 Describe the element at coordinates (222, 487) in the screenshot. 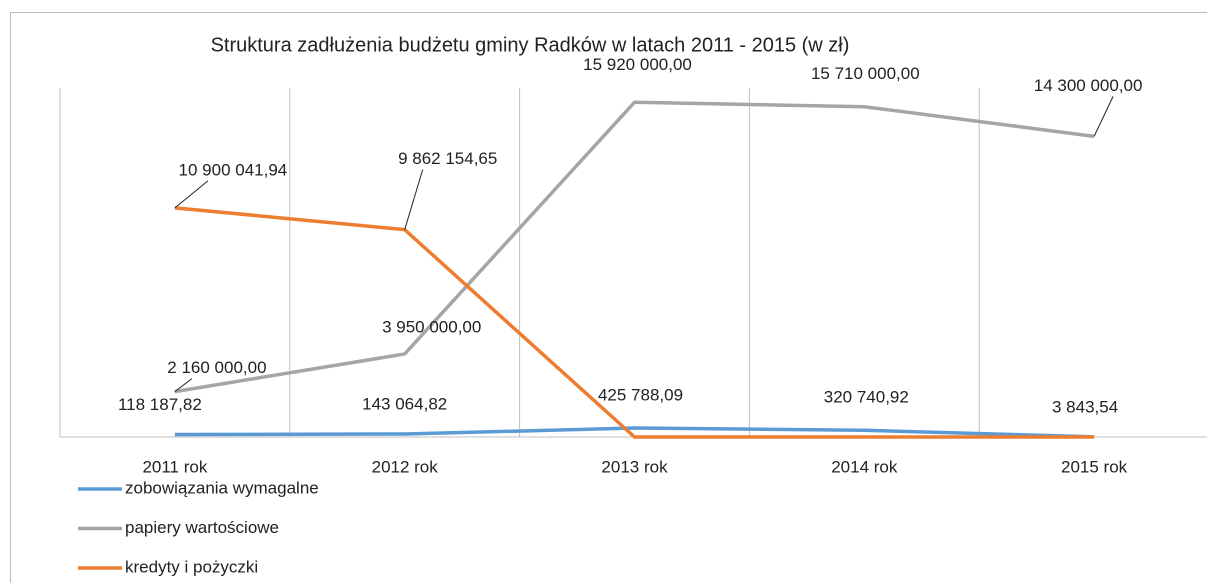

I see `legend-label: zobowiązania wymagalne` at that location.